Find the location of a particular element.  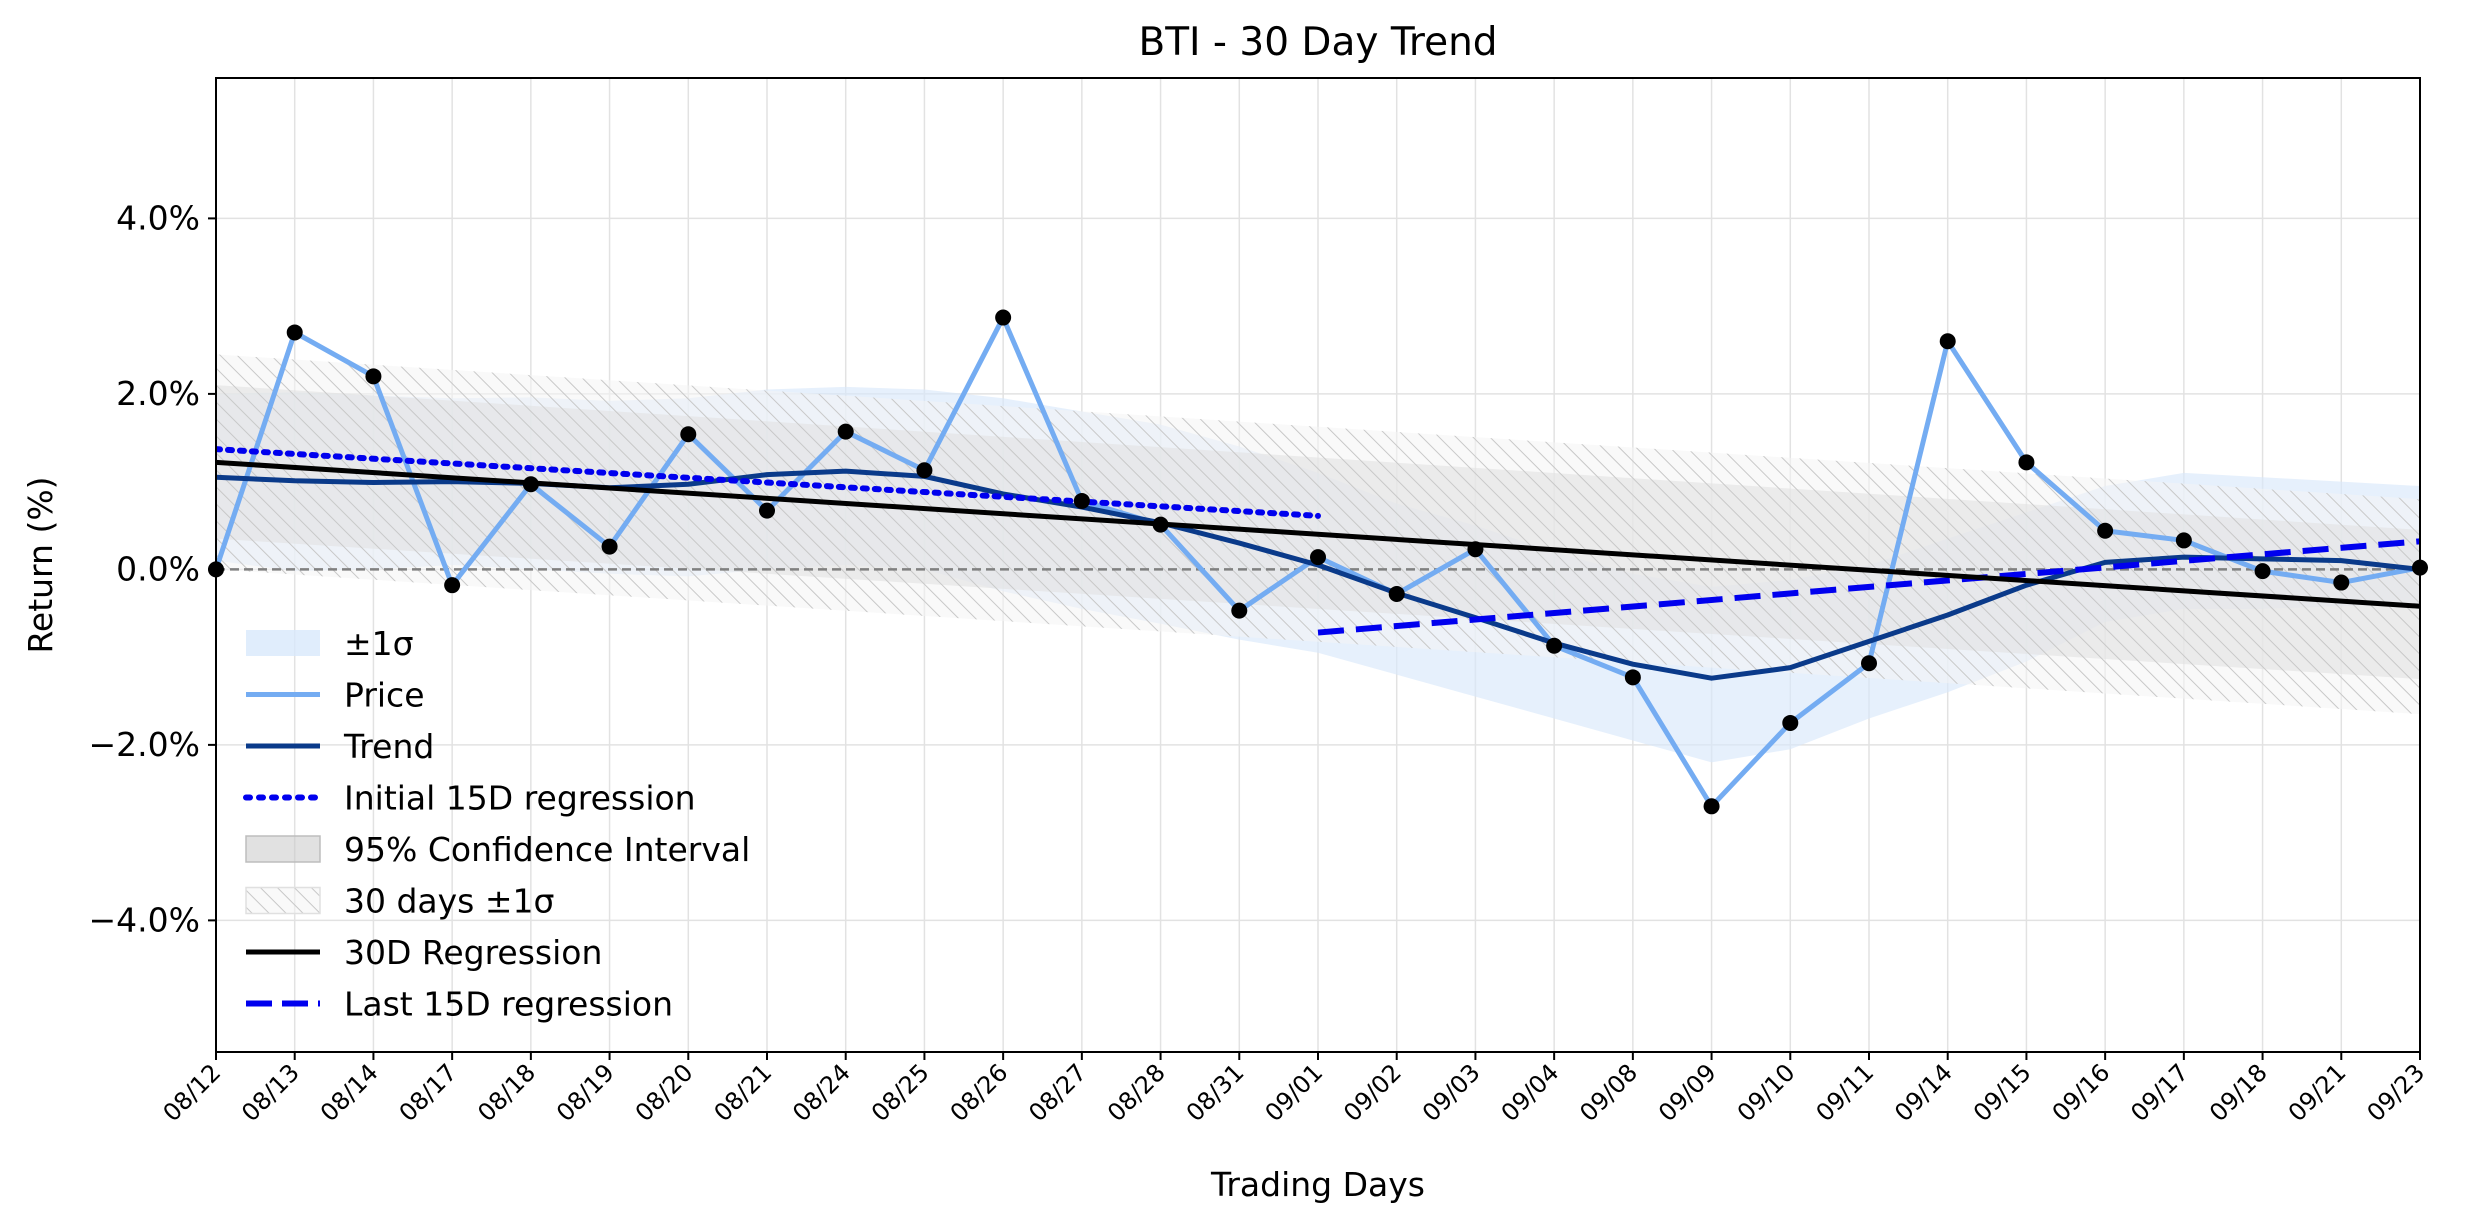

x-tick-label: 09/11 is located at coordinates (1845, 1092).